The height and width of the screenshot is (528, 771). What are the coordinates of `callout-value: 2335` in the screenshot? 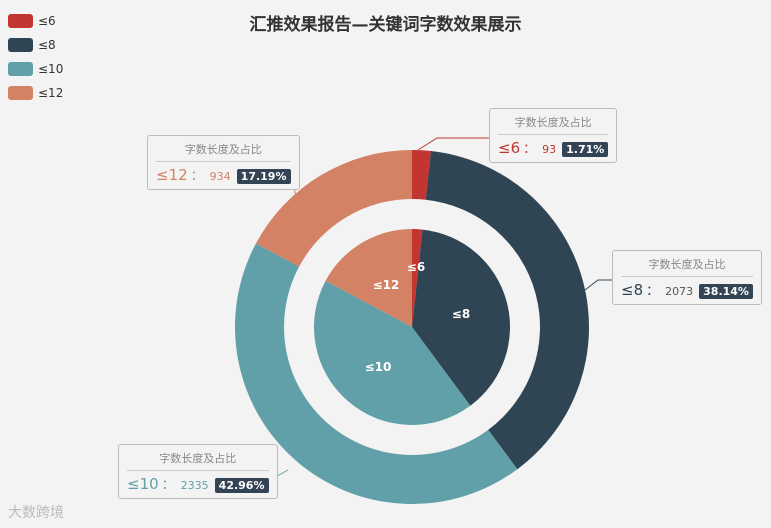 It's located at (194, 485).